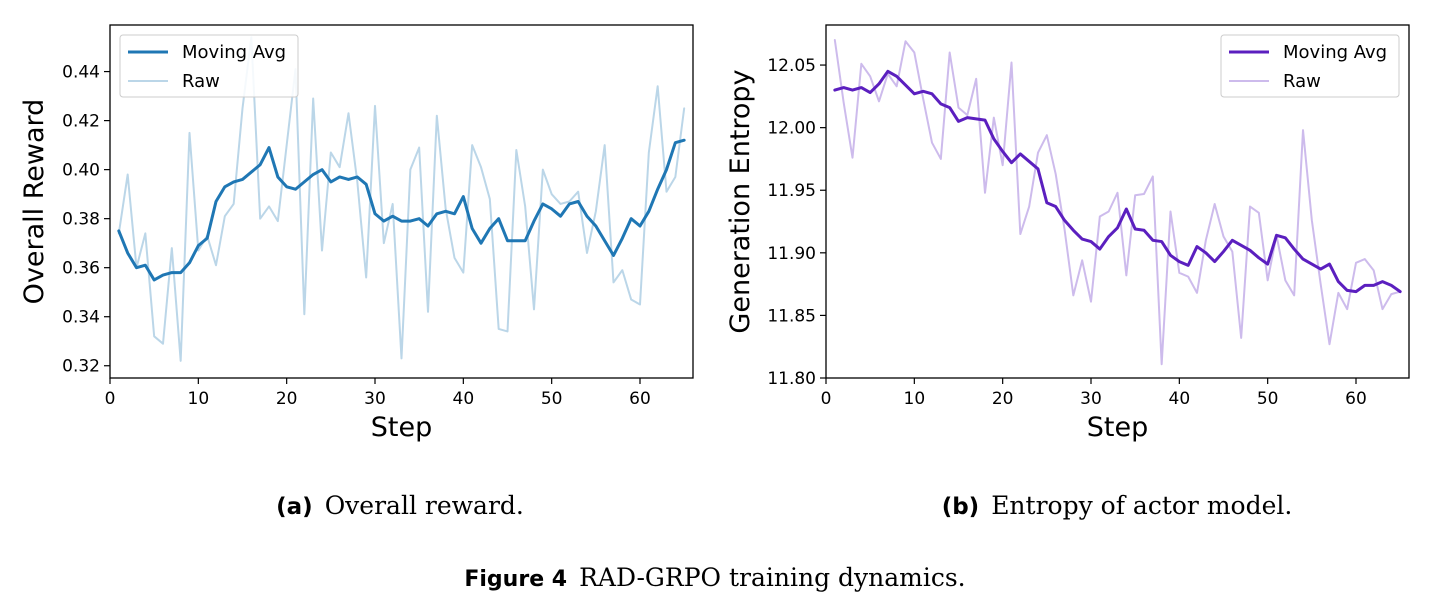  Describe the element at coordinates (81, 73) in the screenshot. I see `chart-0-ytick-label: 0.44` at that location.